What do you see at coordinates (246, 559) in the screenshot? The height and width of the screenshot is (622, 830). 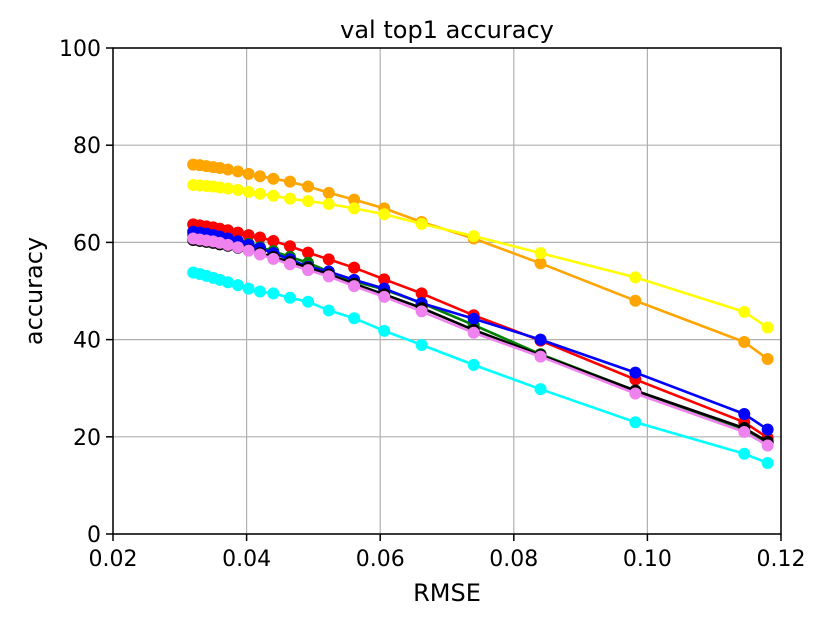 I see `x-tick-label: 0.04` at bounding box center [246, 559].